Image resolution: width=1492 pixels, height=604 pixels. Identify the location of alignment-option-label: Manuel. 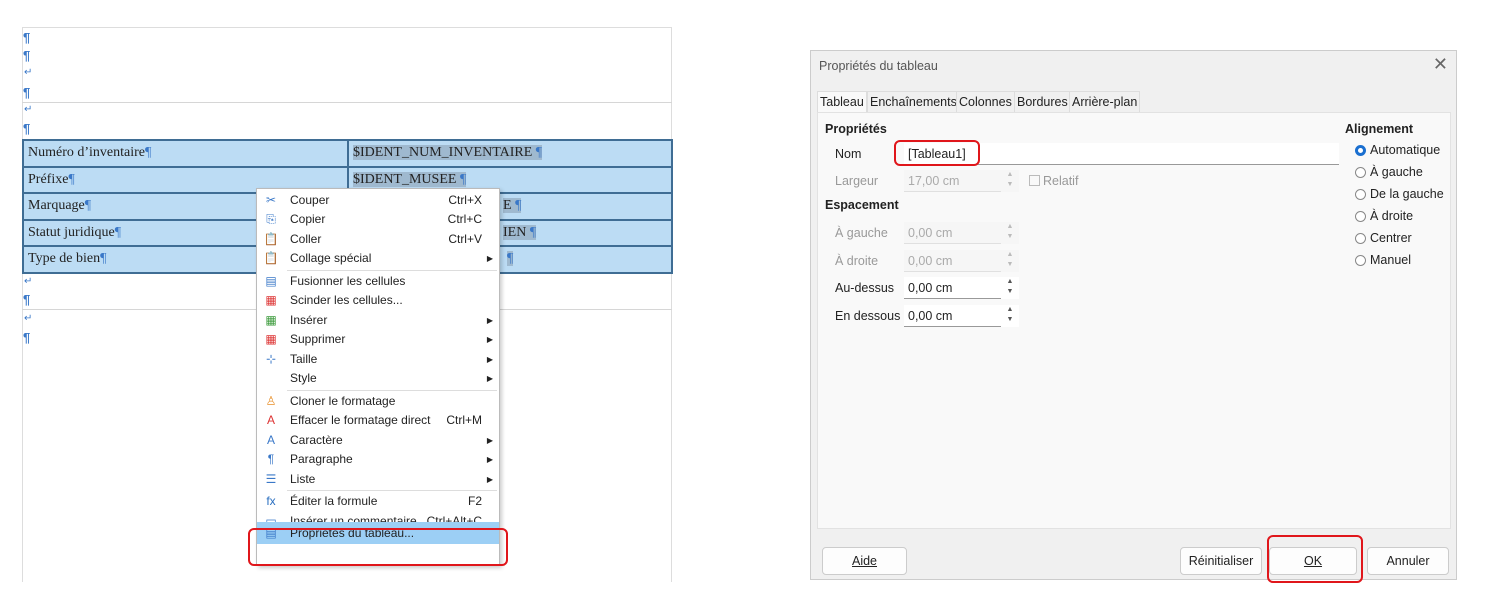
(1390, 260).